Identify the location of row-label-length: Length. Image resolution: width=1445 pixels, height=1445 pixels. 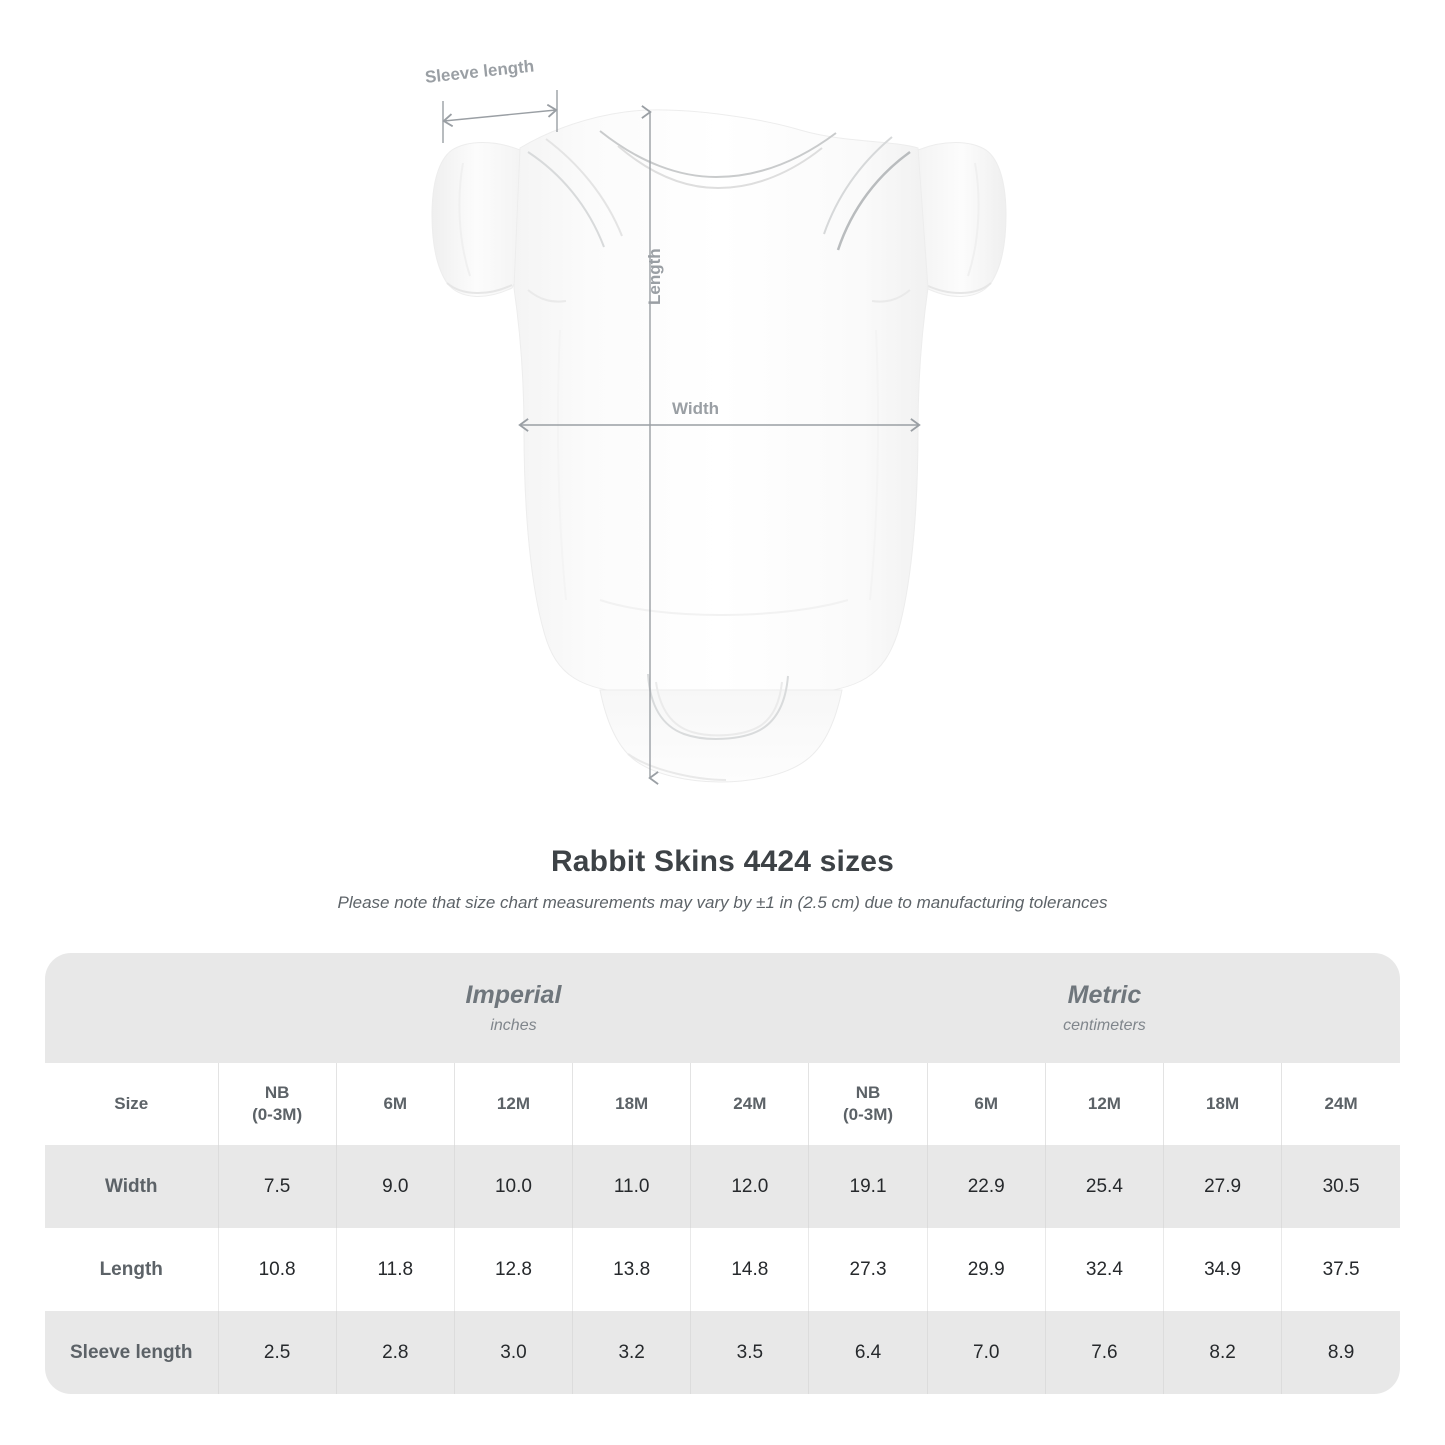
(132, 1269).